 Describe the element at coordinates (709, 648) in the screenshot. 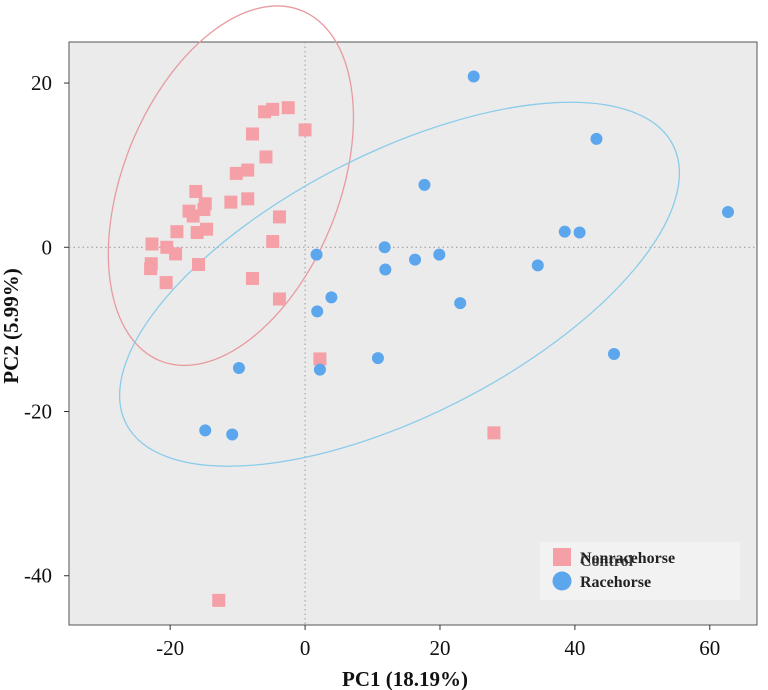

I see `x-tick-label: 60` at that location.